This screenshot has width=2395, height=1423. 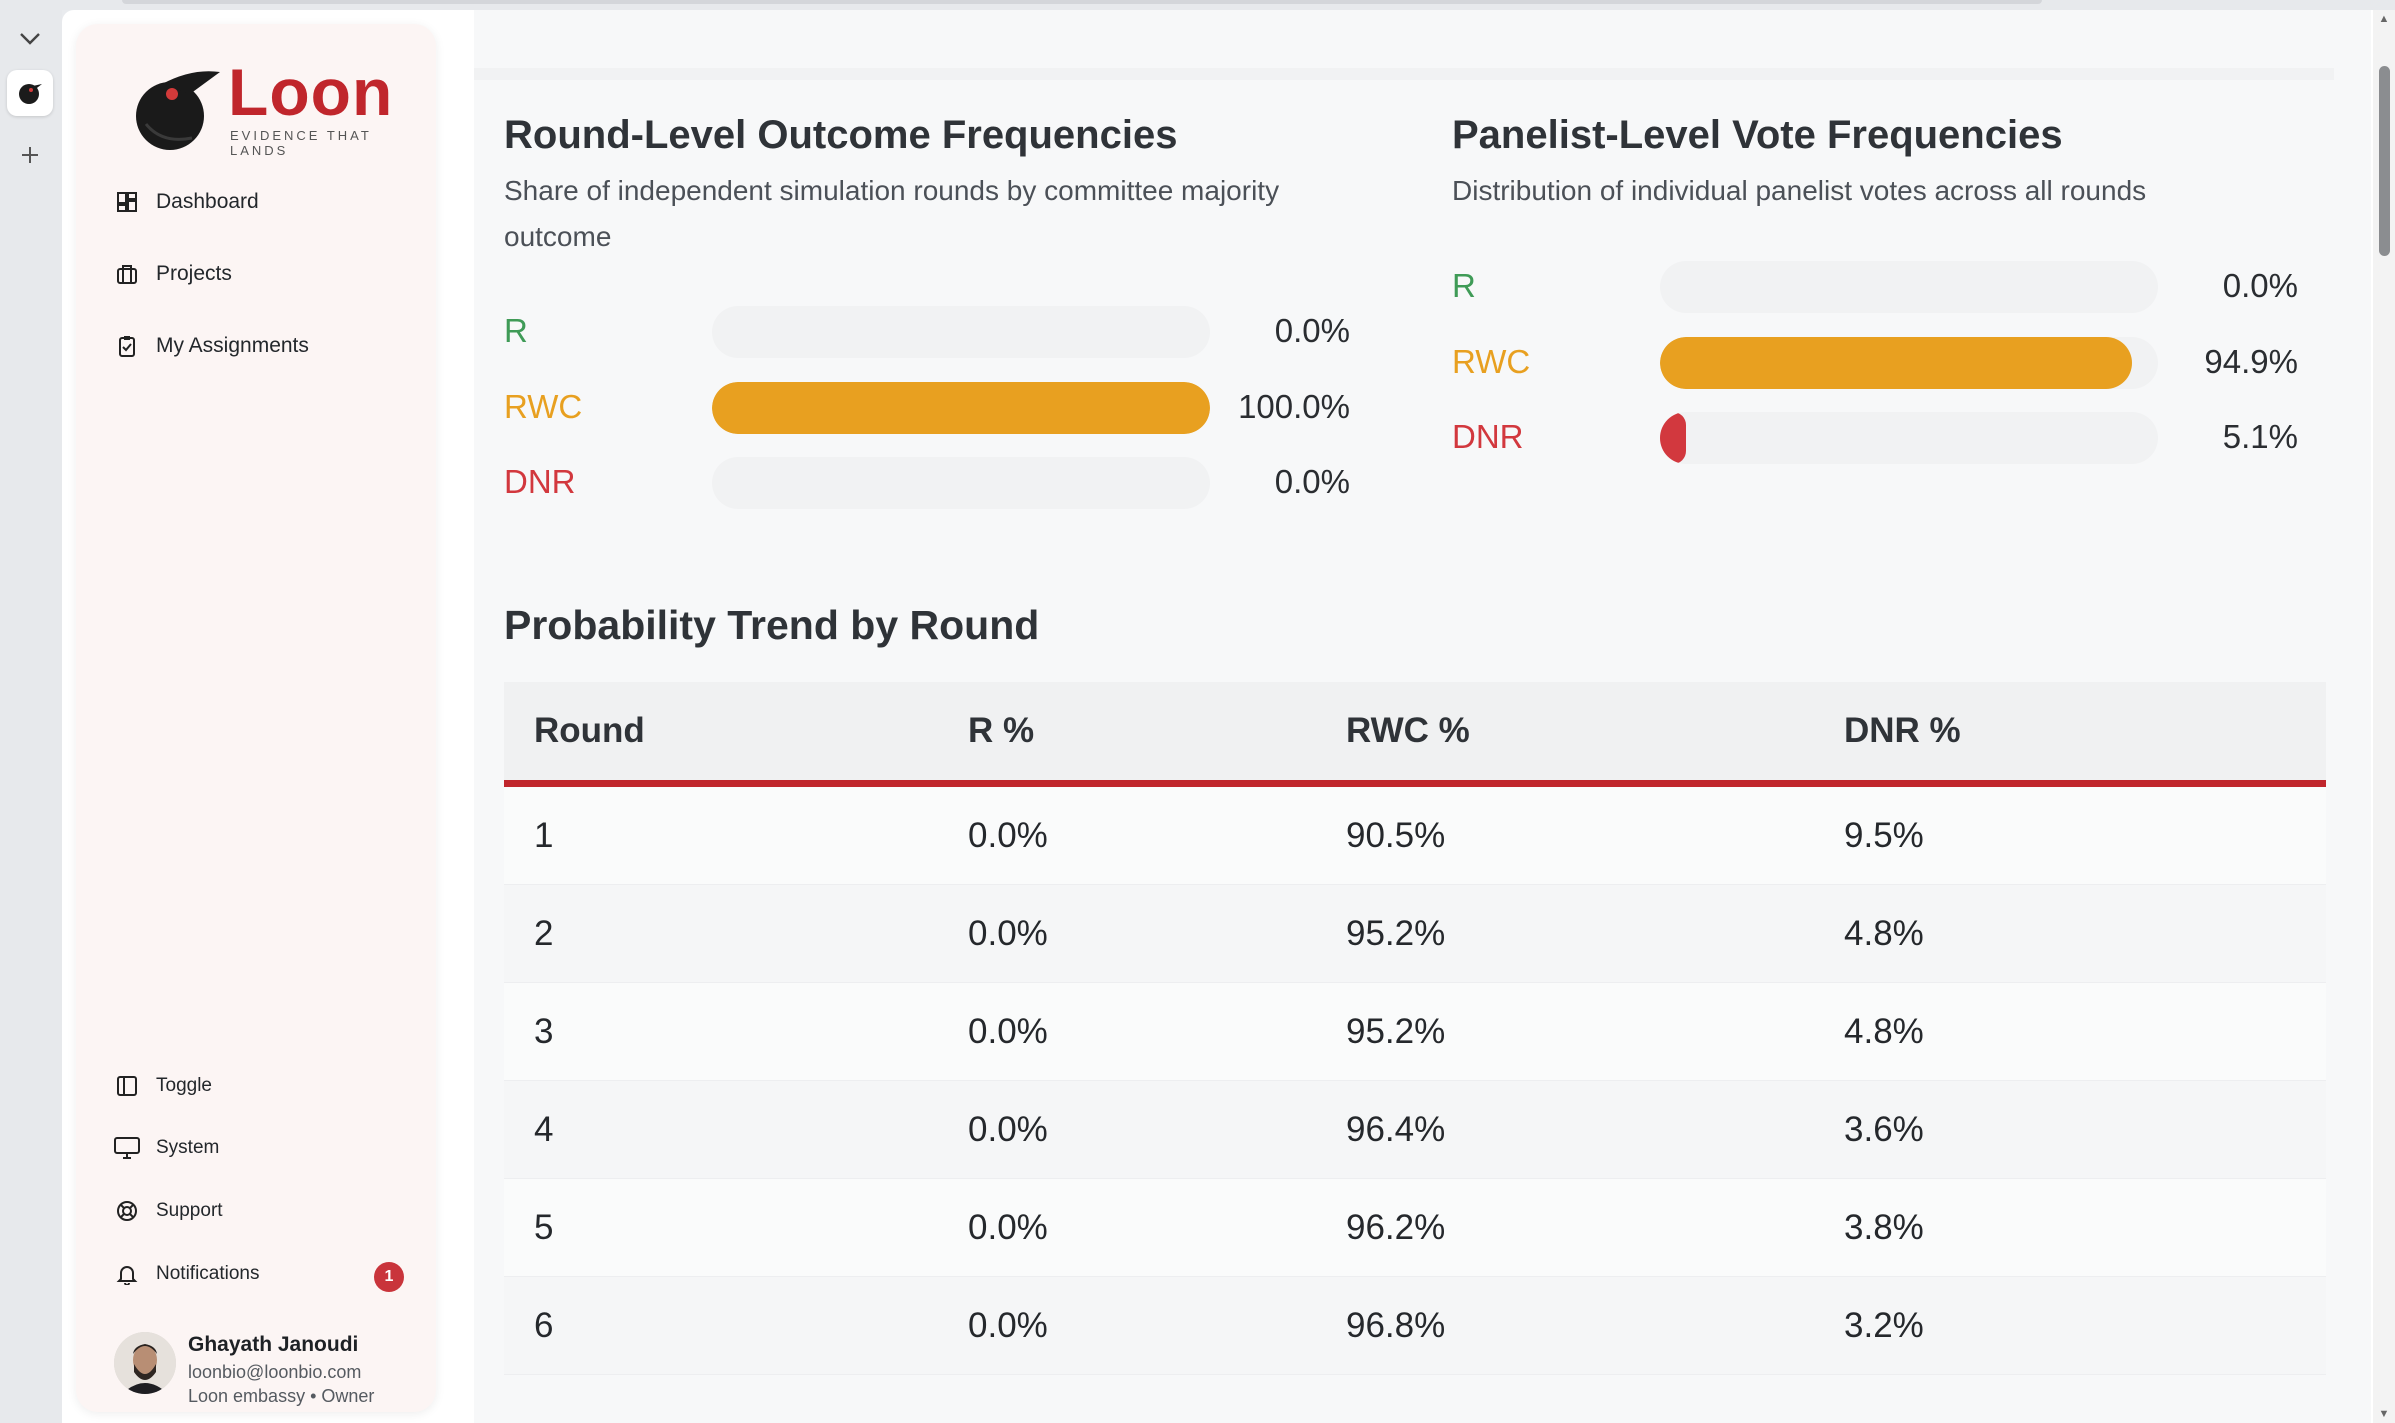 What do you see at coordinates (2085, 1129) in the screenshot?
I see `dnr-percent-cell: 3.6%` at bounding box center [2085, 1129].